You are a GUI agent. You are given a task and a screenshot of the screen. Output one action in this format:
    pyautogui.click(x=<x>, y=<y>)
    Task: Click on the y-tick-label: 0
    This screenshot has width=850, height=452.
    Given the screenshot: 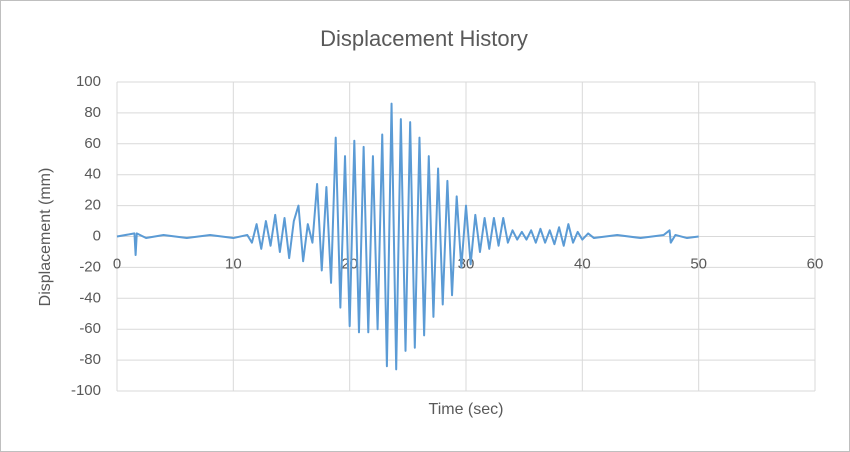 What is the action you would take?
    pyautogui.click(x=97, y=235)
    